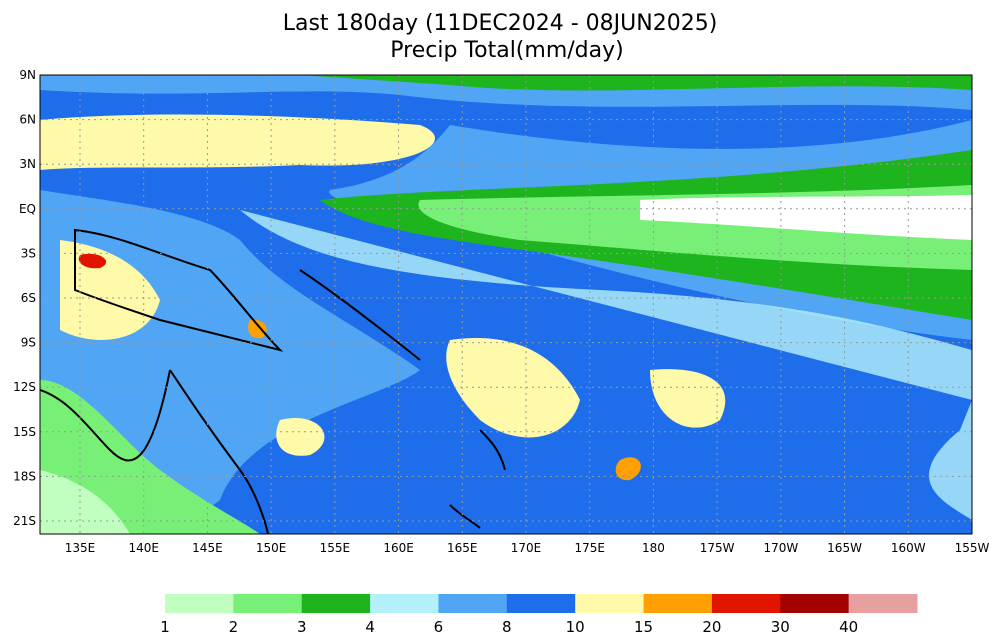  Describe the element at coordinates (207, 548) in the screenshot. I see `lon-label: 145E` at that location.